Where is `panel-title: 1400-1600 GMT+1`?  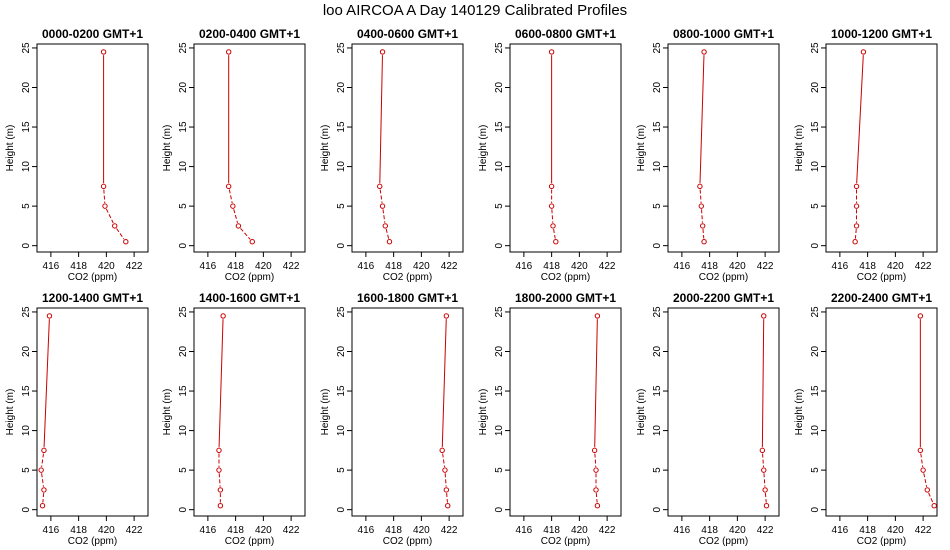
panel-title: 1400-1600 GMT+1 is located at coordinates (249, 298).